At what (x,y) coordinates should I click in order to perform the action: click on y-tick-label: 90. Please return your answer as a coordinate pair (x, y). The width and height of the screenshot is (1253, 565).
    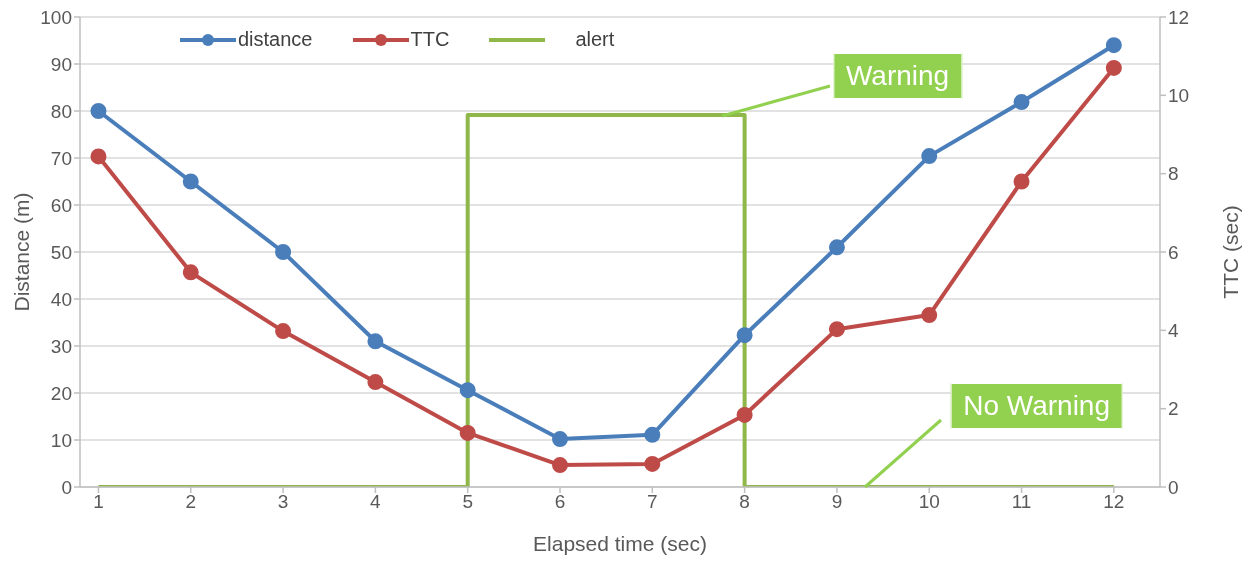
    Looking at the image, I should click on (61, 64).